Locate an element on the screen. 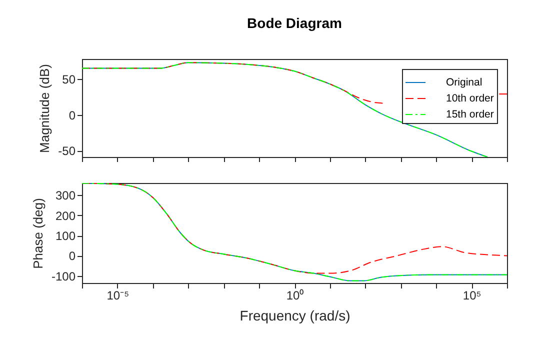 The height and width of the screenshot is (337, 560). y-tick-label: -100 is located at coordinates (63, 276).